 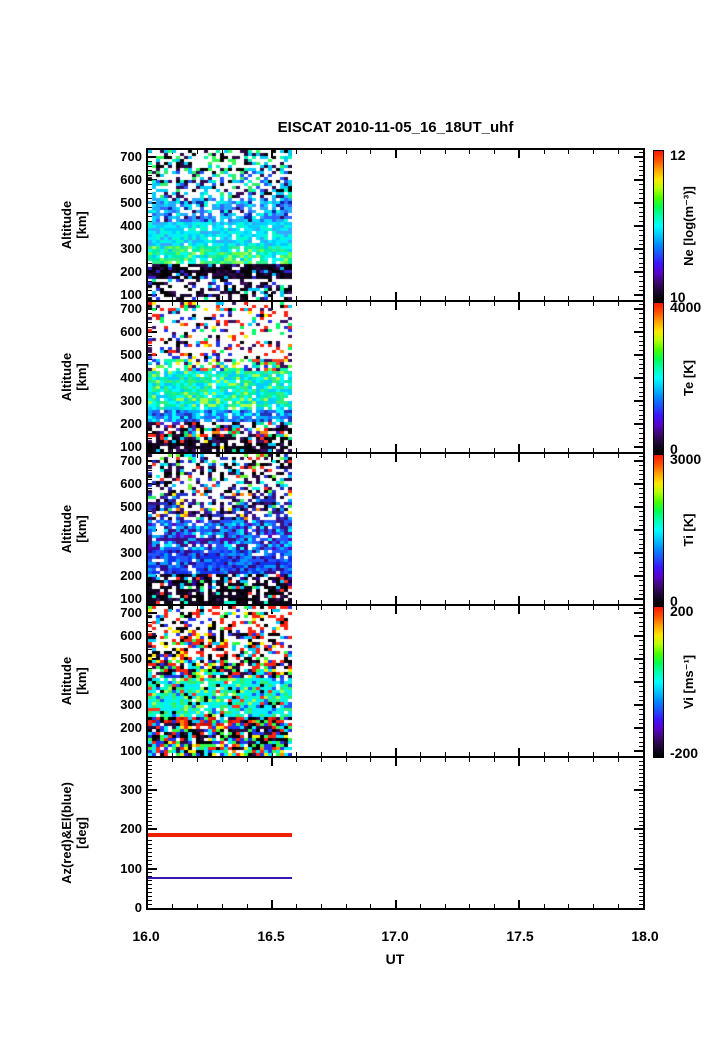 I want to click on colorbar-min-label: 0, so click(x=674, y=601).